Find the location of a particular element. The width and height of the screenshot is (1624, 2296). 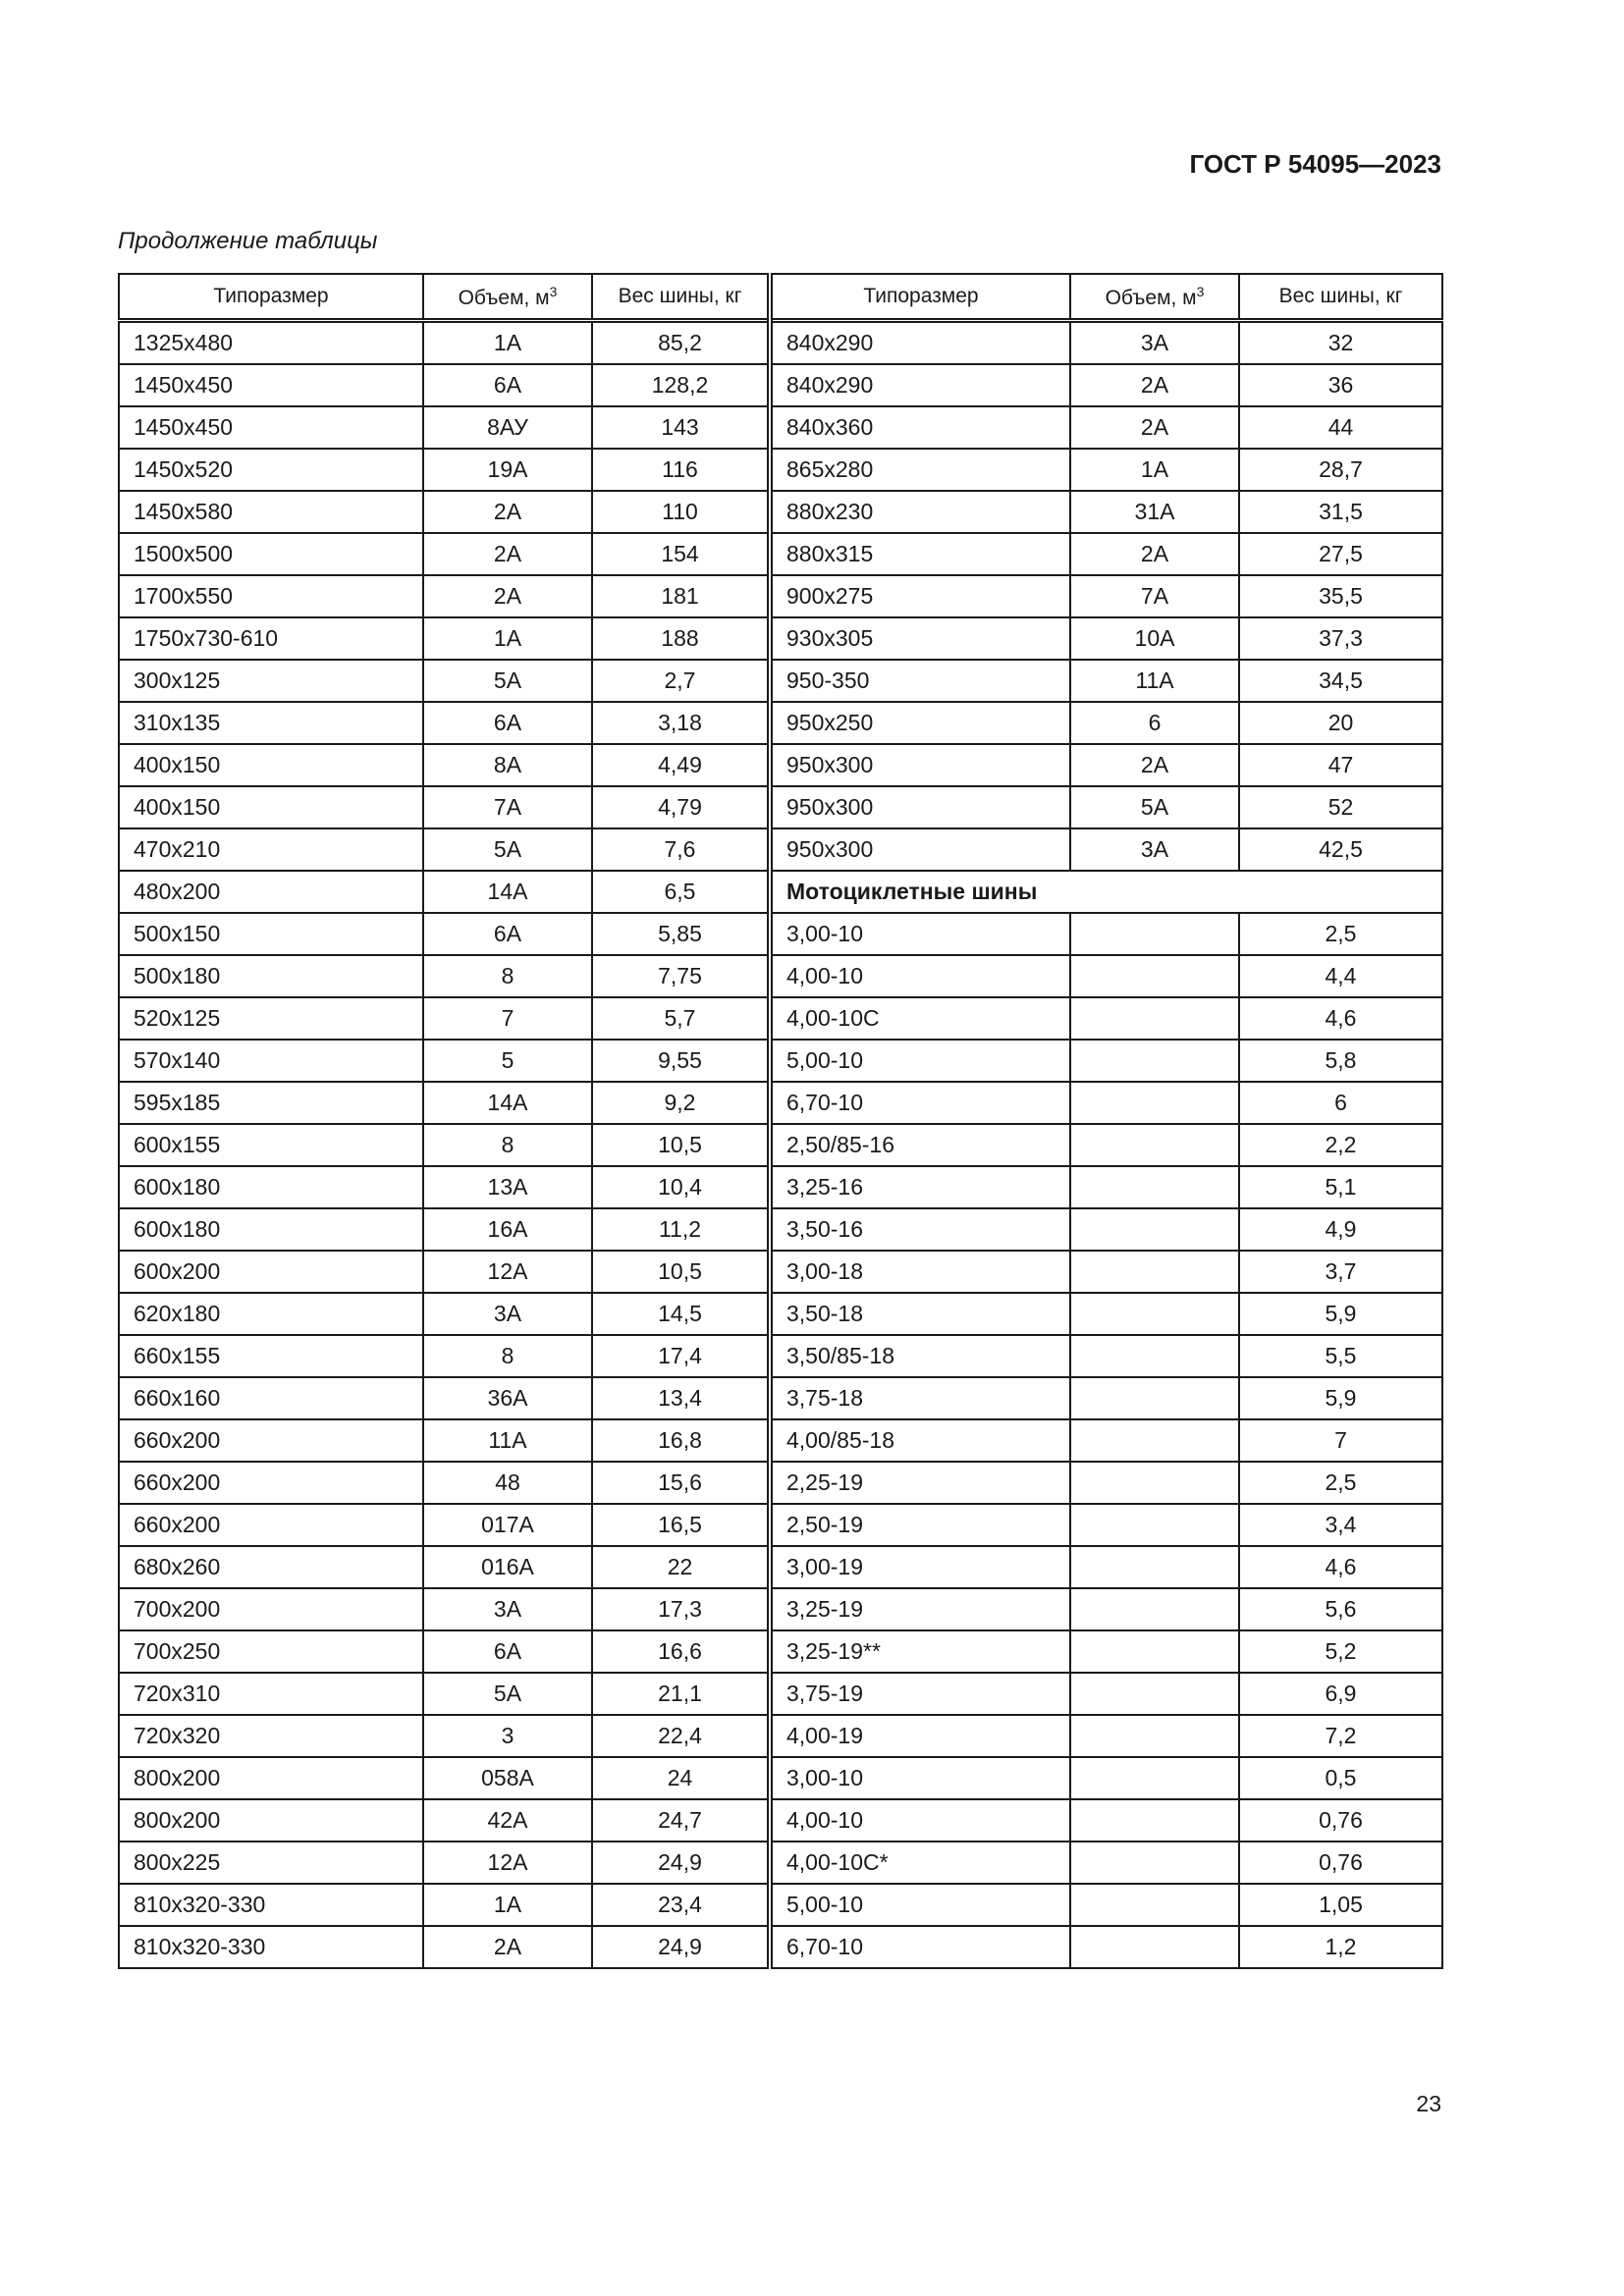

cell-size: 3,25-19** is located at coordinates (919, 1651).